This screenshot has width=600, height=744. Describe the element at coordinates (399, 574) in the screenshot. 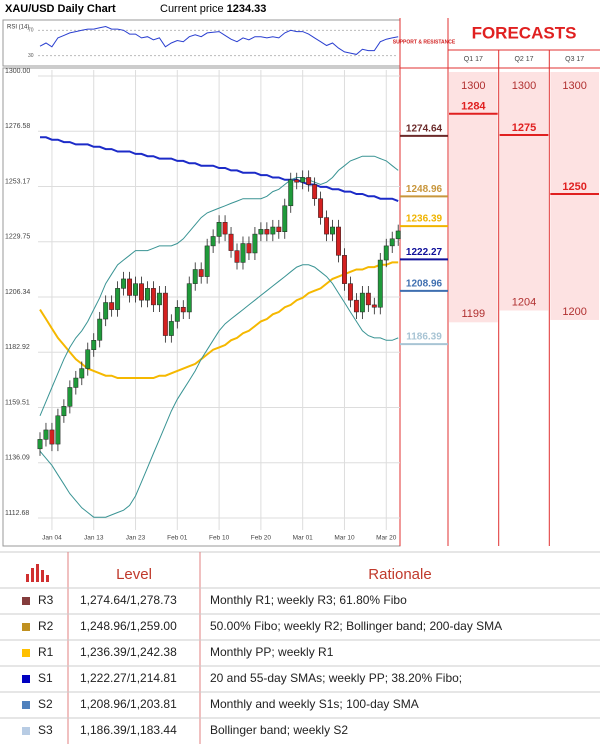

I see `table-header: Rationale` at that location.